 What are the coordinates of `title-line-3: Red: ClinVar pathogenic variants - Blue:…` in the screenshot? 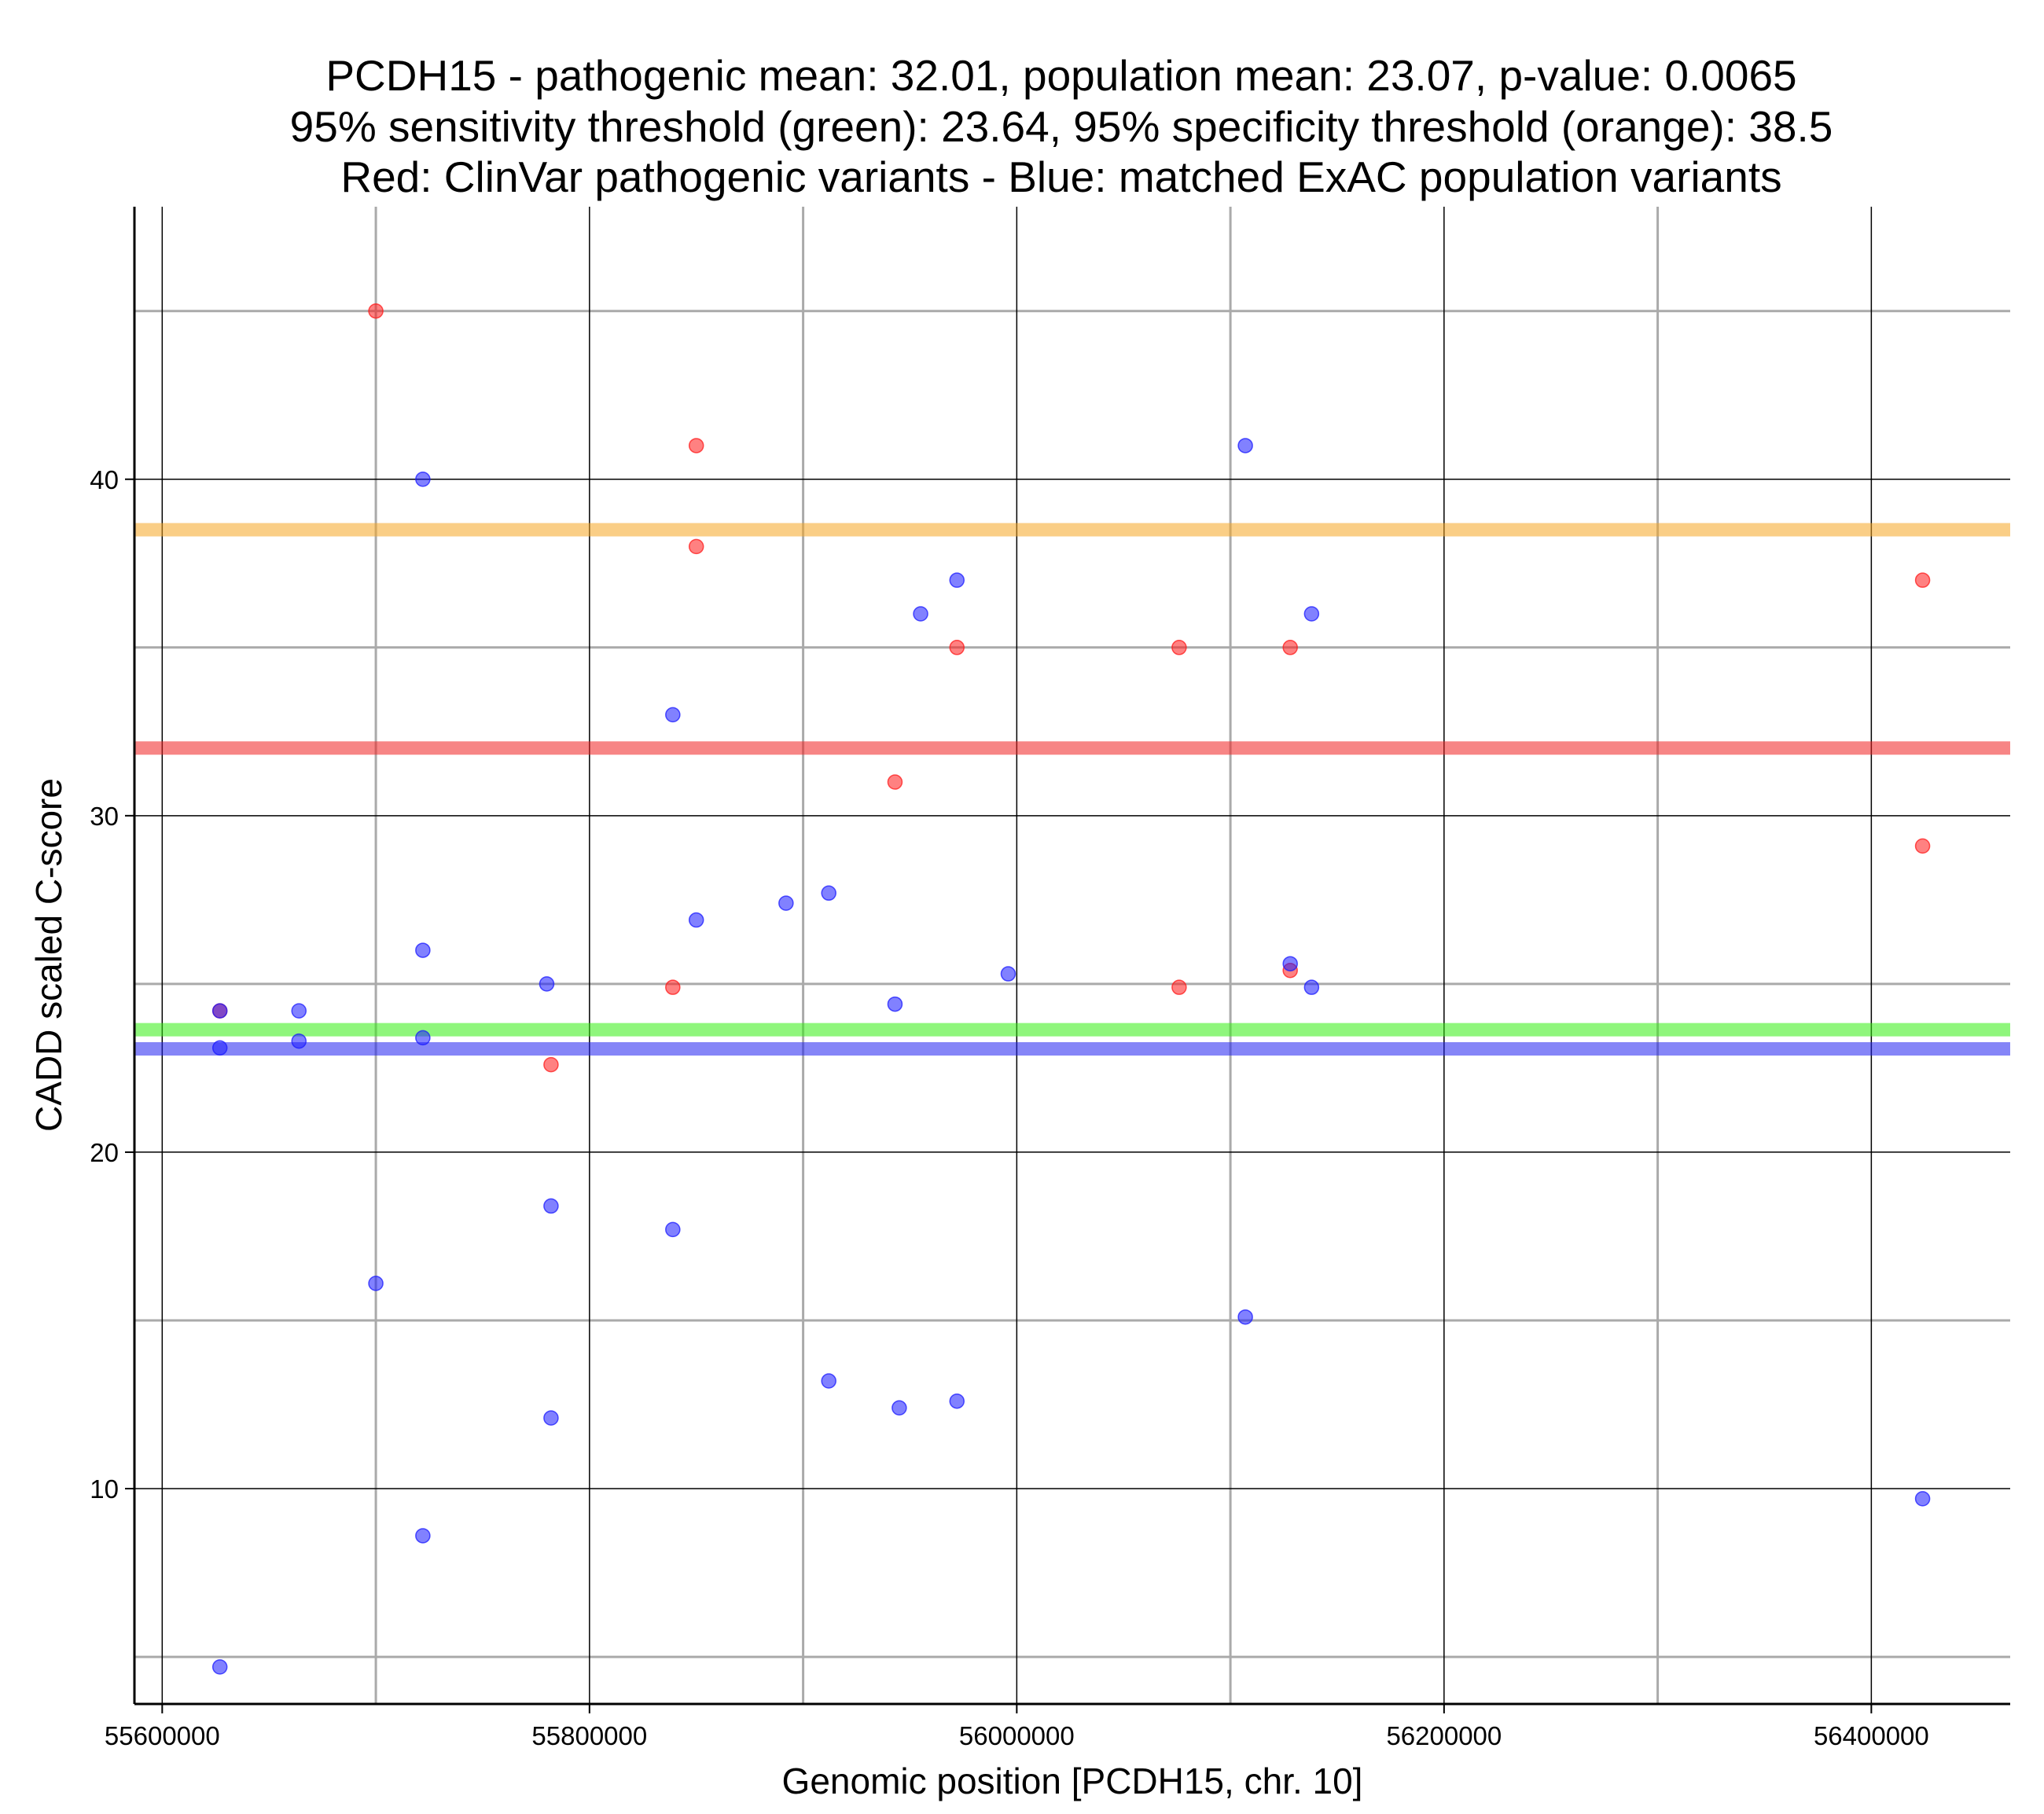 It's located at (1060, 176).